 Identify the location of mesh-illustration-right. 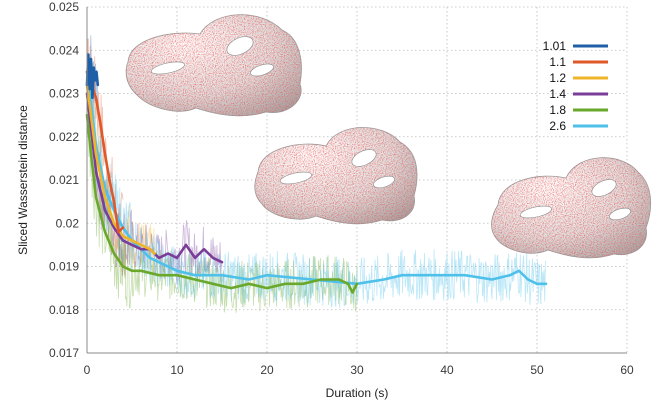
(571, 208).